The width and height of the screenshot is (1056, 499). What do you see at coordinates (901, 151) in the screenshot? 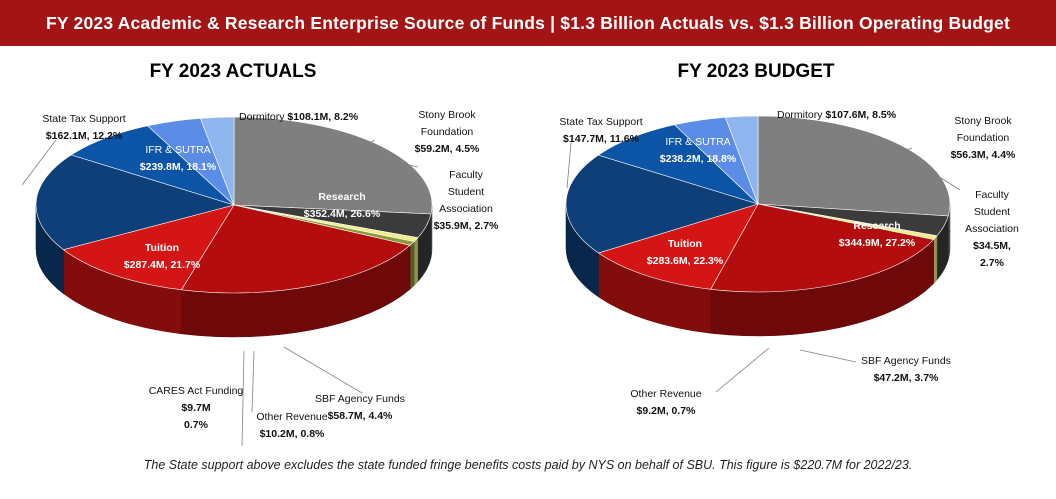
I see `budget-leader-stony-brook-foundation` at bounding box center [901, 151].